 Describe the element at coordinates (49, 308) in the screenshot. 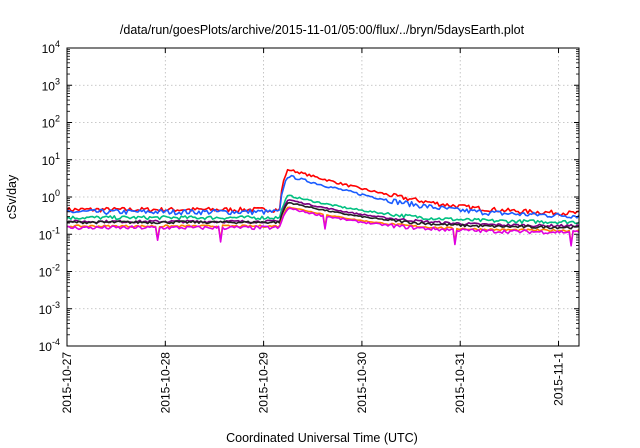

I see `y-tick-label: 10⁻³` at that location.